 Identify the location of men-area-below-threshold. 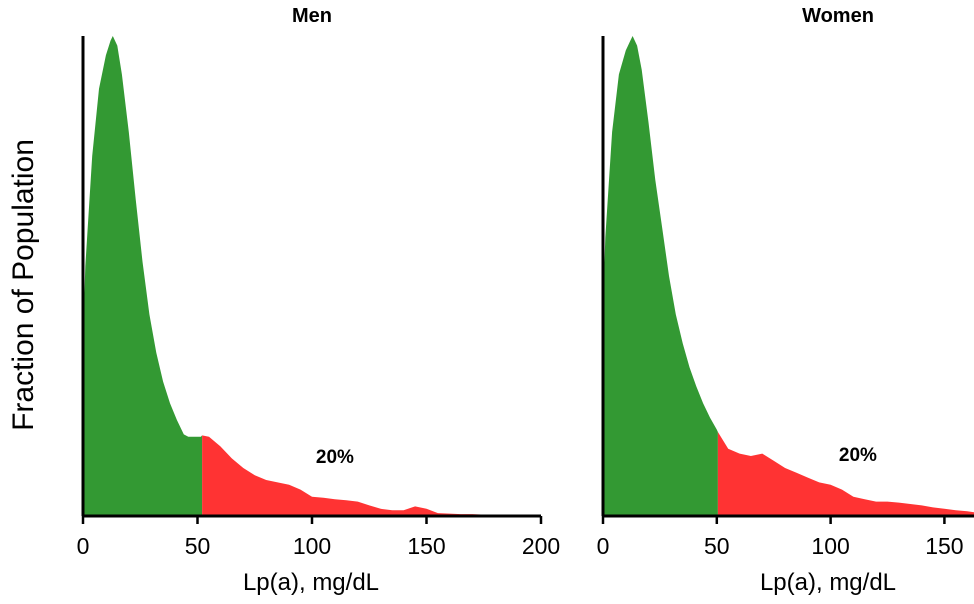
(143, 276).